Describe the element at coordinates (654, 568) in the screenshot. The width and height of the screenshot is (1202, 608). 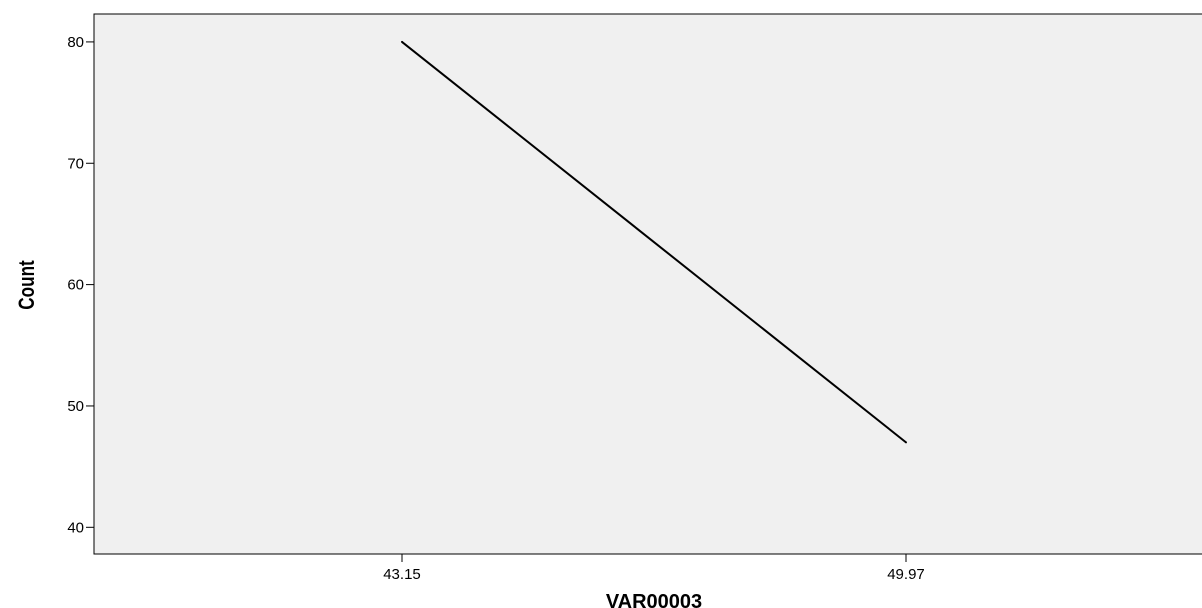
I see `x-axis-ticks: 43.15 49.97` at that location.